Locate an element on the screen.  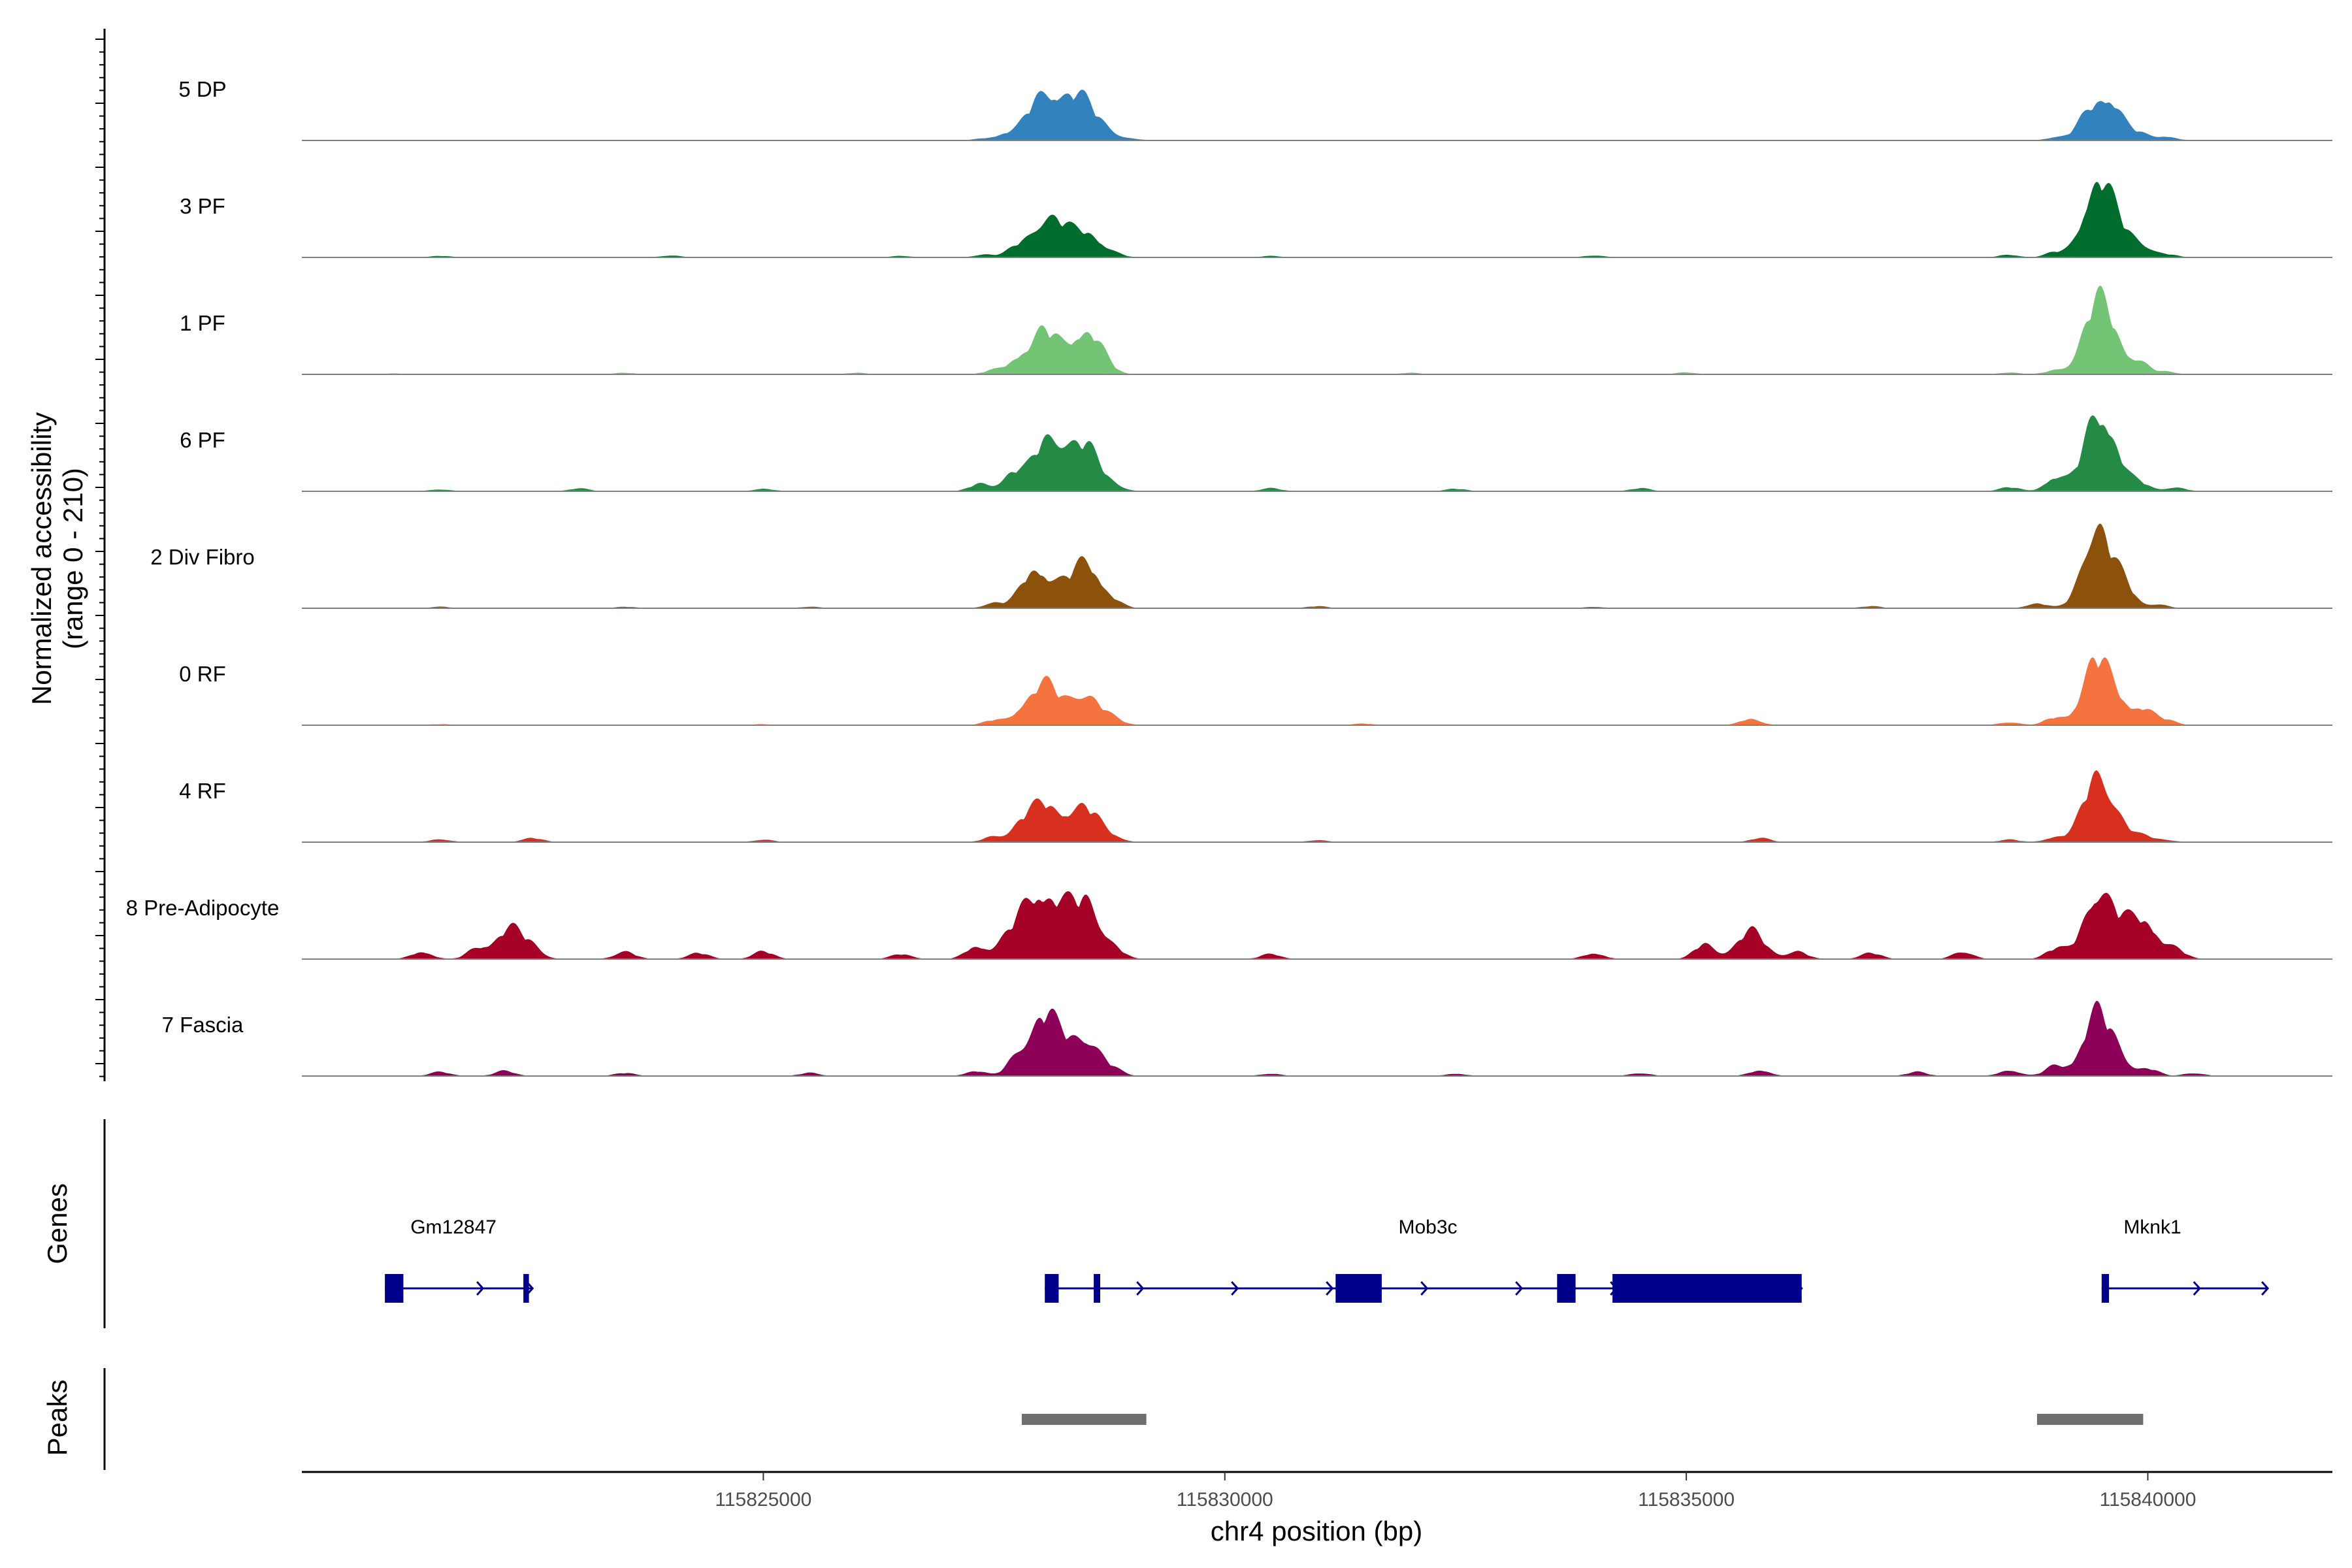
peak-regions is located at coordinates (1582, 1419).